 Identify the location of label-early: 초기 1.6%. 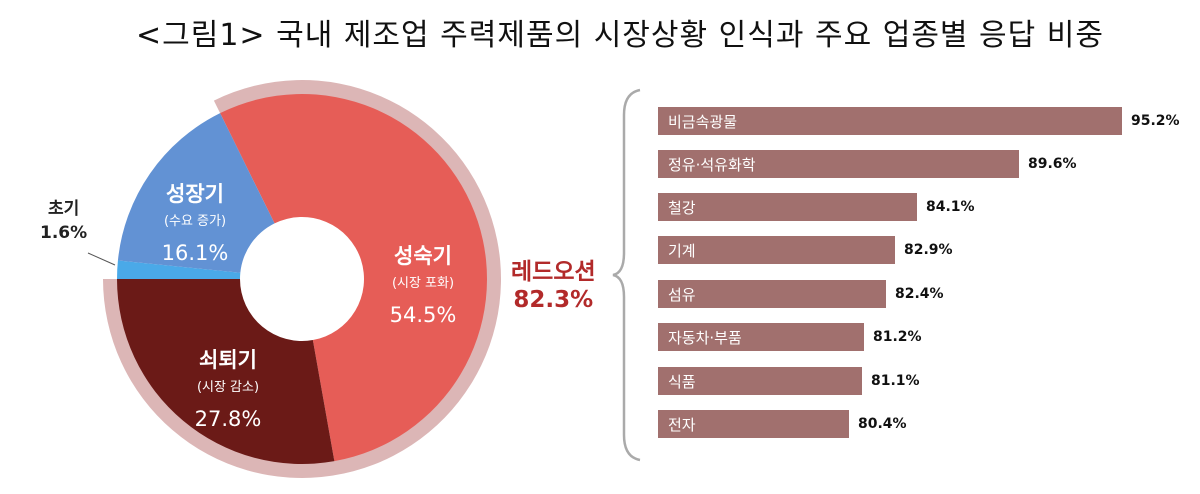
(64, 221).